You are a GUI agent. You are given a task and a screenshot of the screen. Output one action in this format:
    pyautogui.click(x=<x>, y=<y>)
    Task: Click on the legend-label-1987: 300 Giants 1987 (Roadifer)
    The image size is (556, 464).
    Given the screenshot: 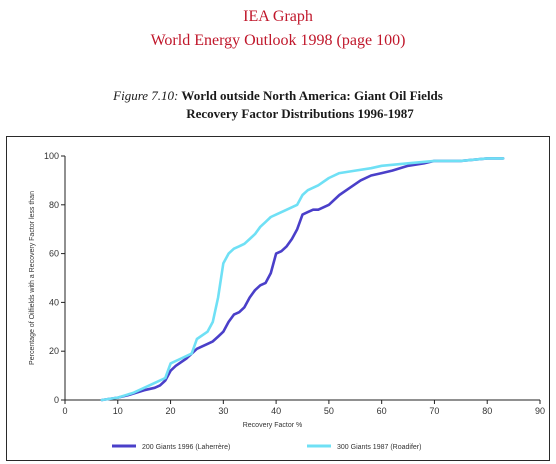 What is the action you would take?
    pyautogui.click(x=379, y=447)
    